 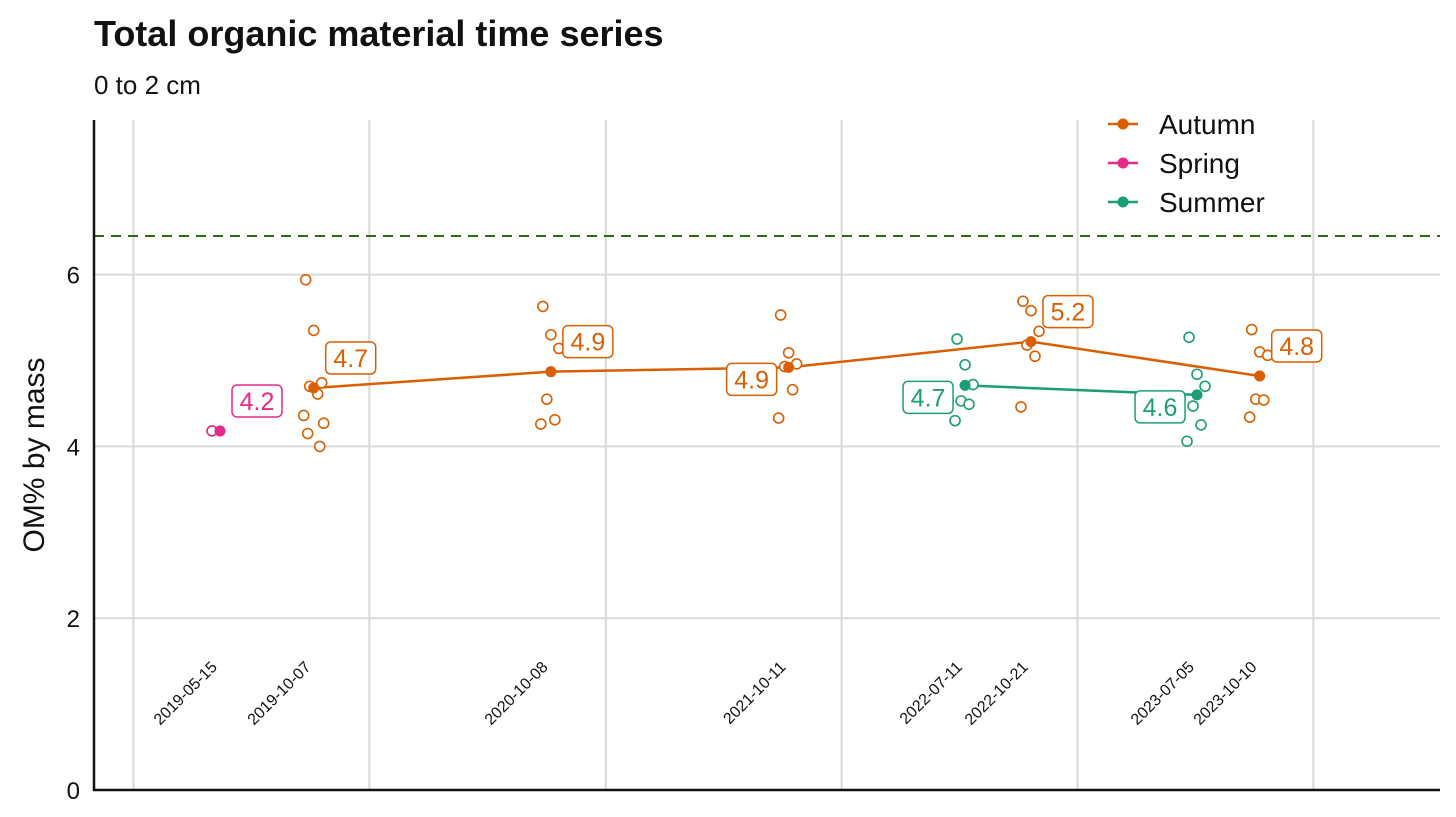 I want to click on y-tick-label: 2, so click(x=73, y=619).